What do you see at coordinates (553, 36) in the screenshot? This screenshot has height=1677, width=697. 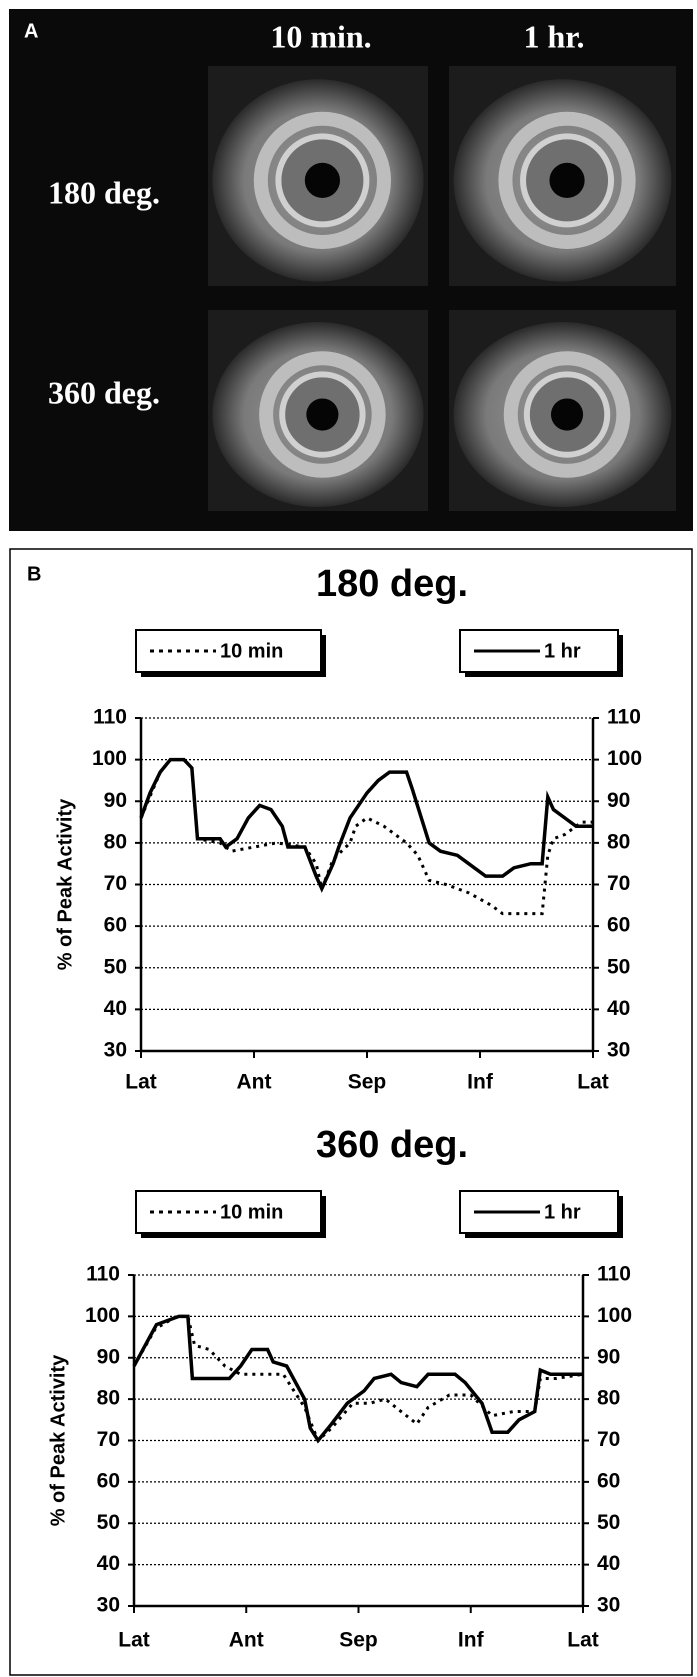 I see `column-label: 1 hr.` at bounding box center [553, 36].